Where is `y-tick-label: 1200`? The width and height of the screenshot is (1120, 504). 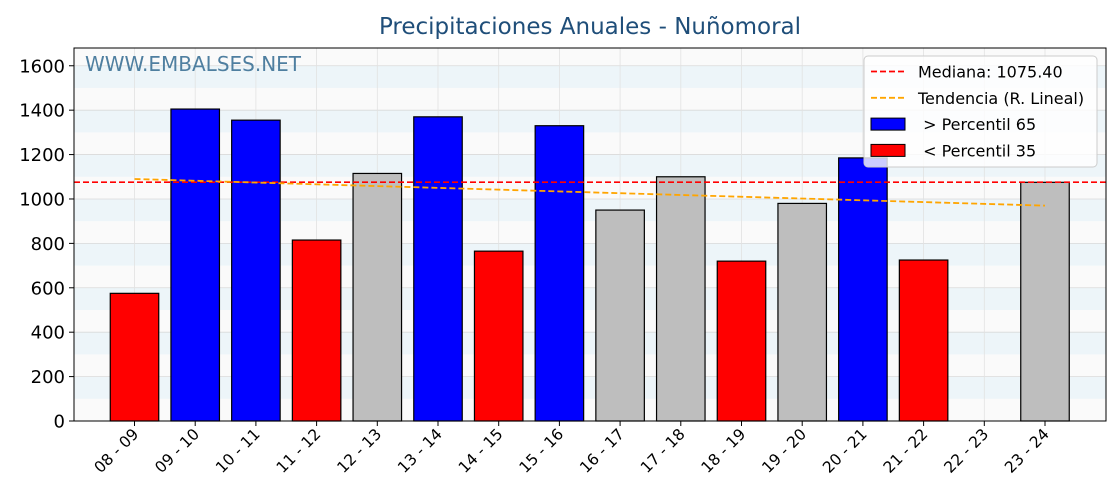 y-tick-label: 1200 is located at coordinates (42, 155).